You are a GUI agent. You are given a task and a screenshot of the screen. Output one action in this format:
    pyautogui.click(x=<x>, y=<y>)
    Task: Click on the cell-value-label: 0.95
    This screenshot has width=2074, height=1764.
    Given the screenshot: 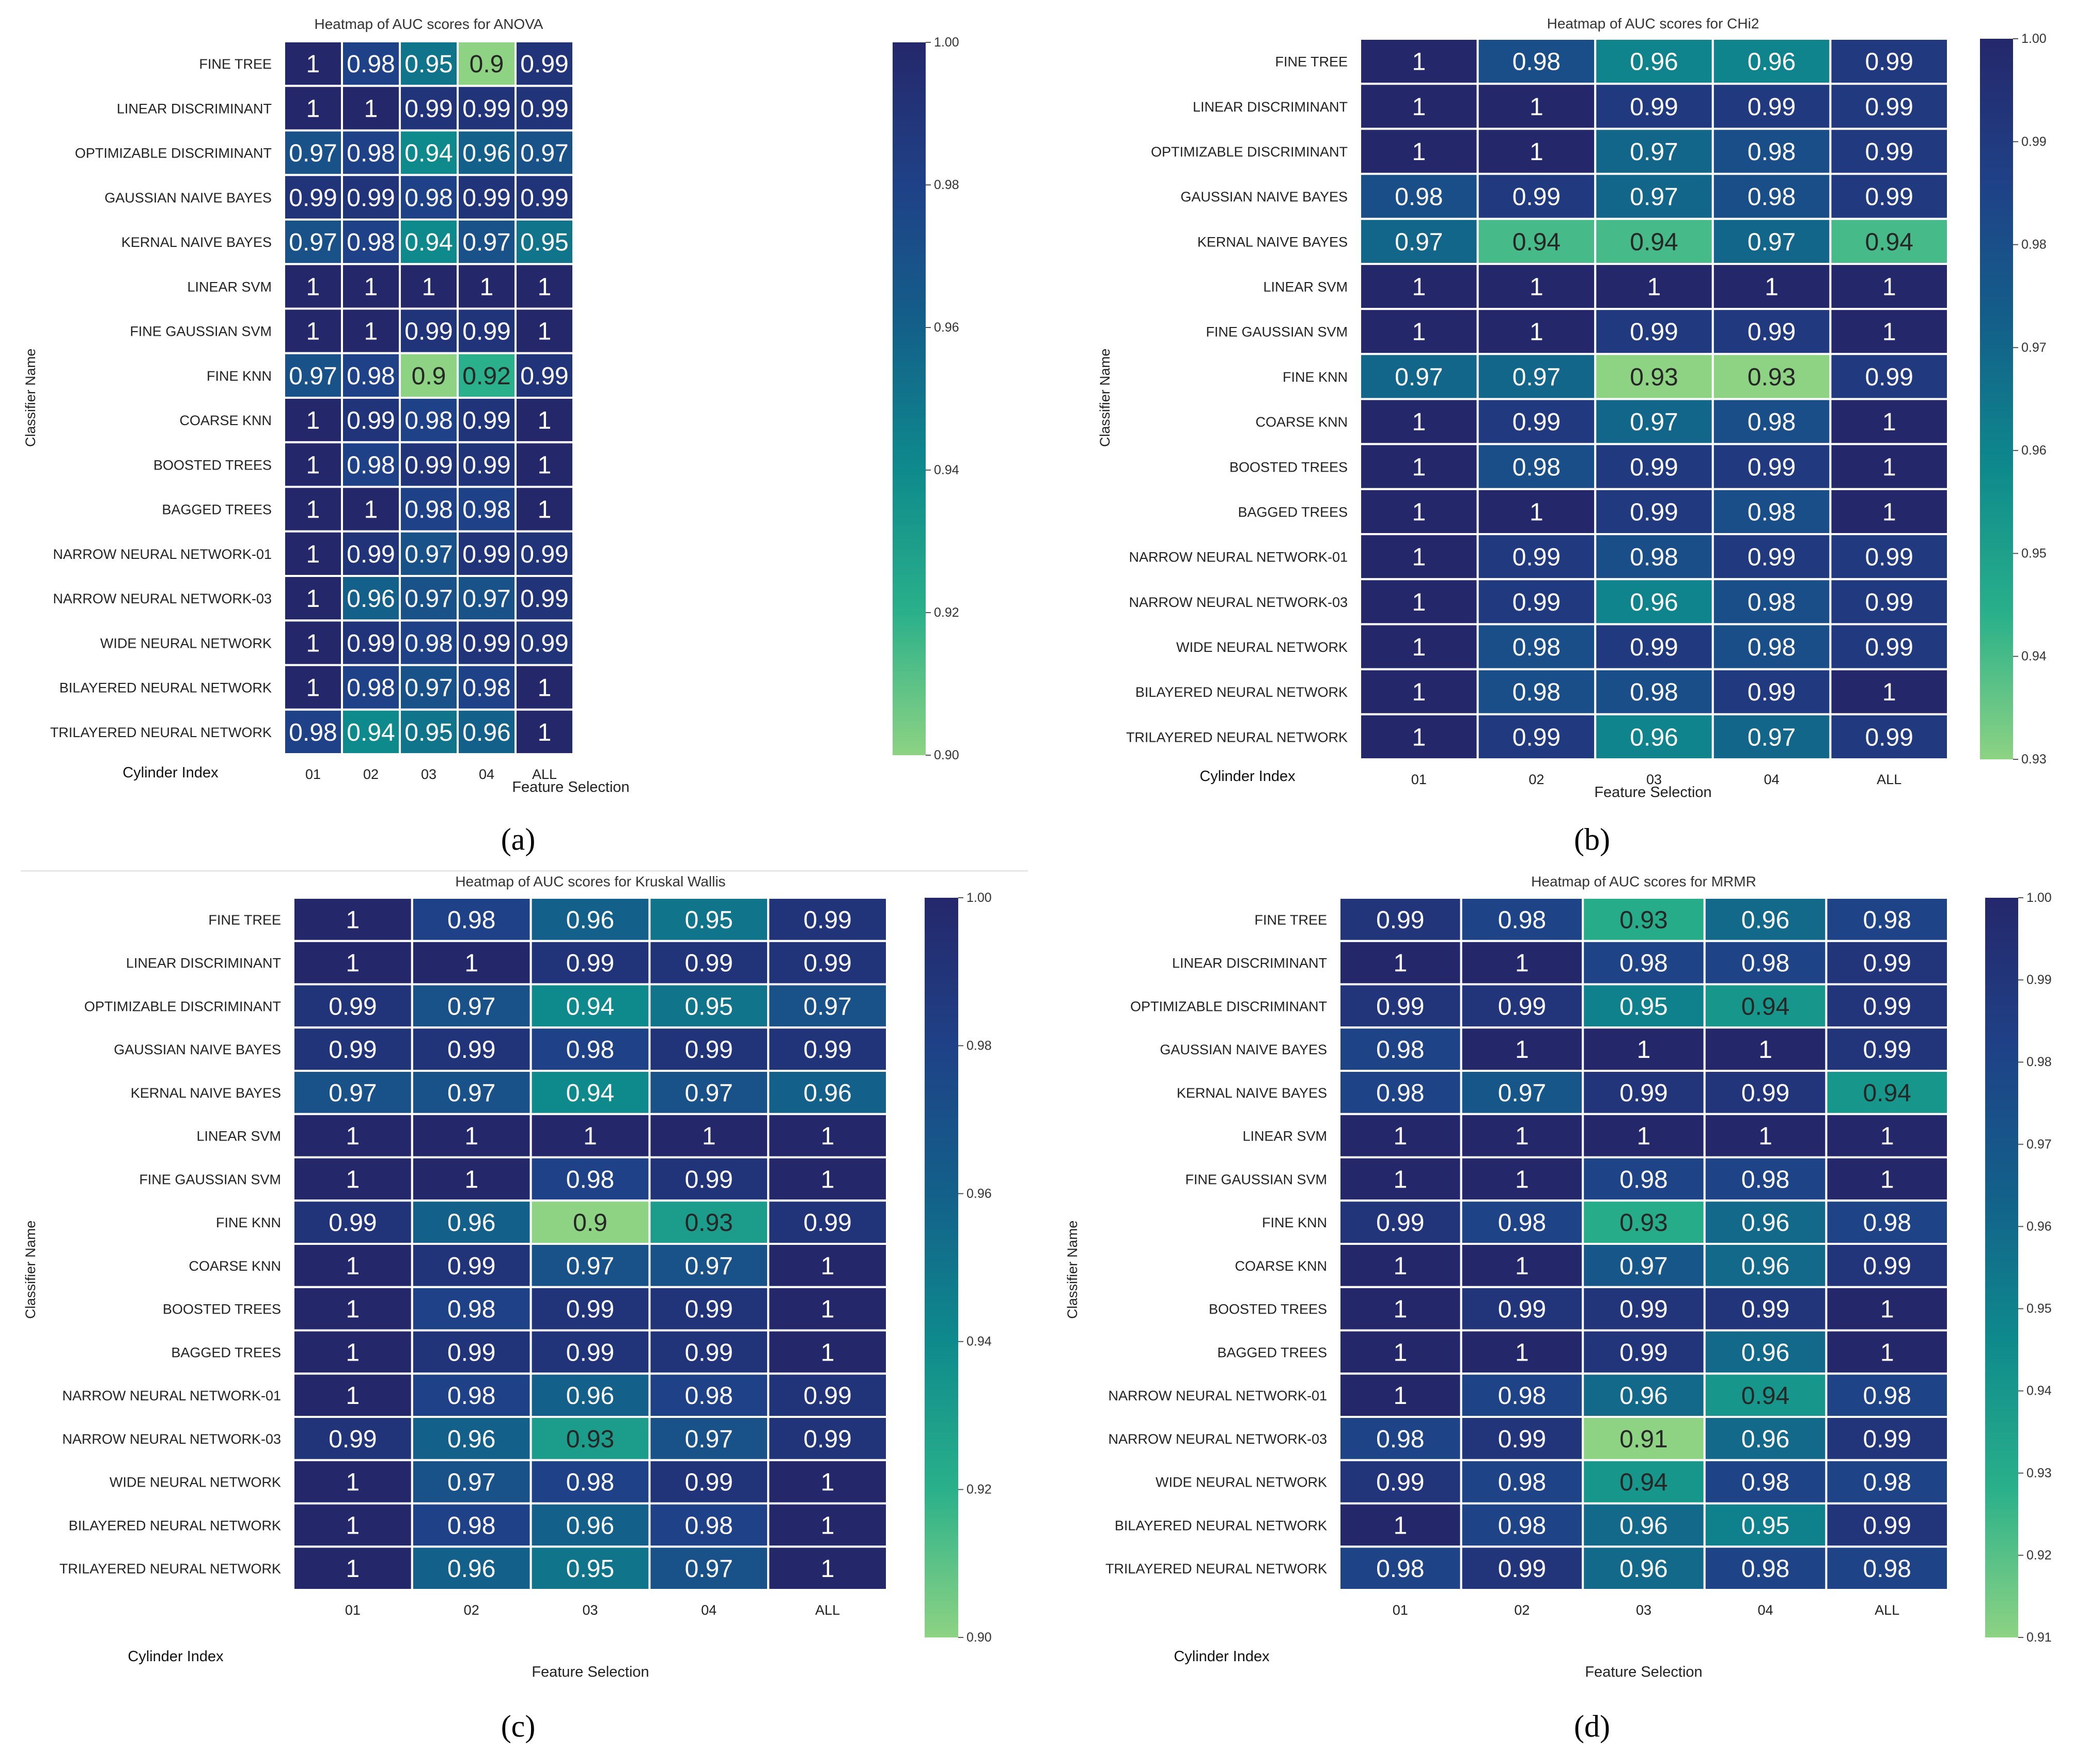 What is the action you would take?
    pyautogui.click(x=1765, y=1525)
    